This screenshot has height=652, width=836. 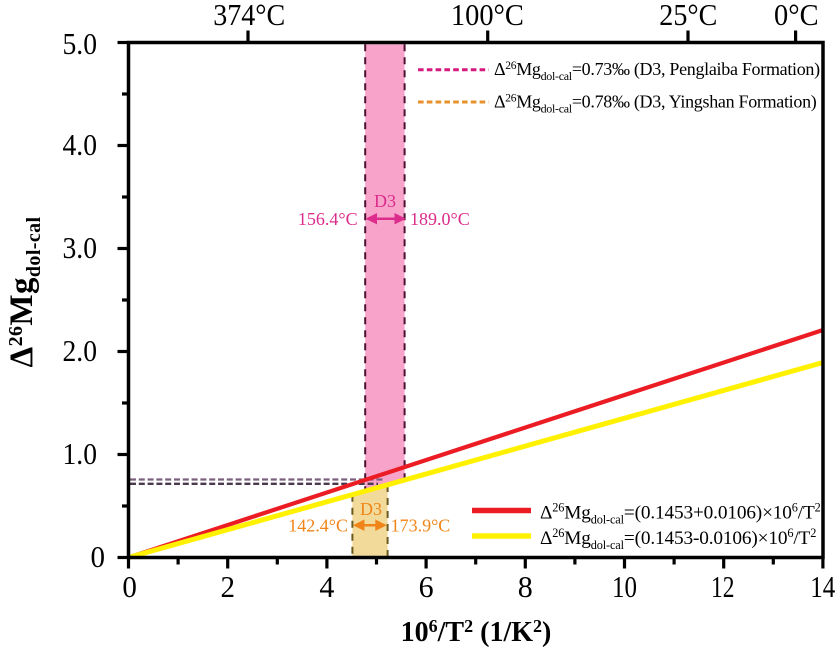 I want to click on svg-text: 1.0, so click(x=80, y=453).